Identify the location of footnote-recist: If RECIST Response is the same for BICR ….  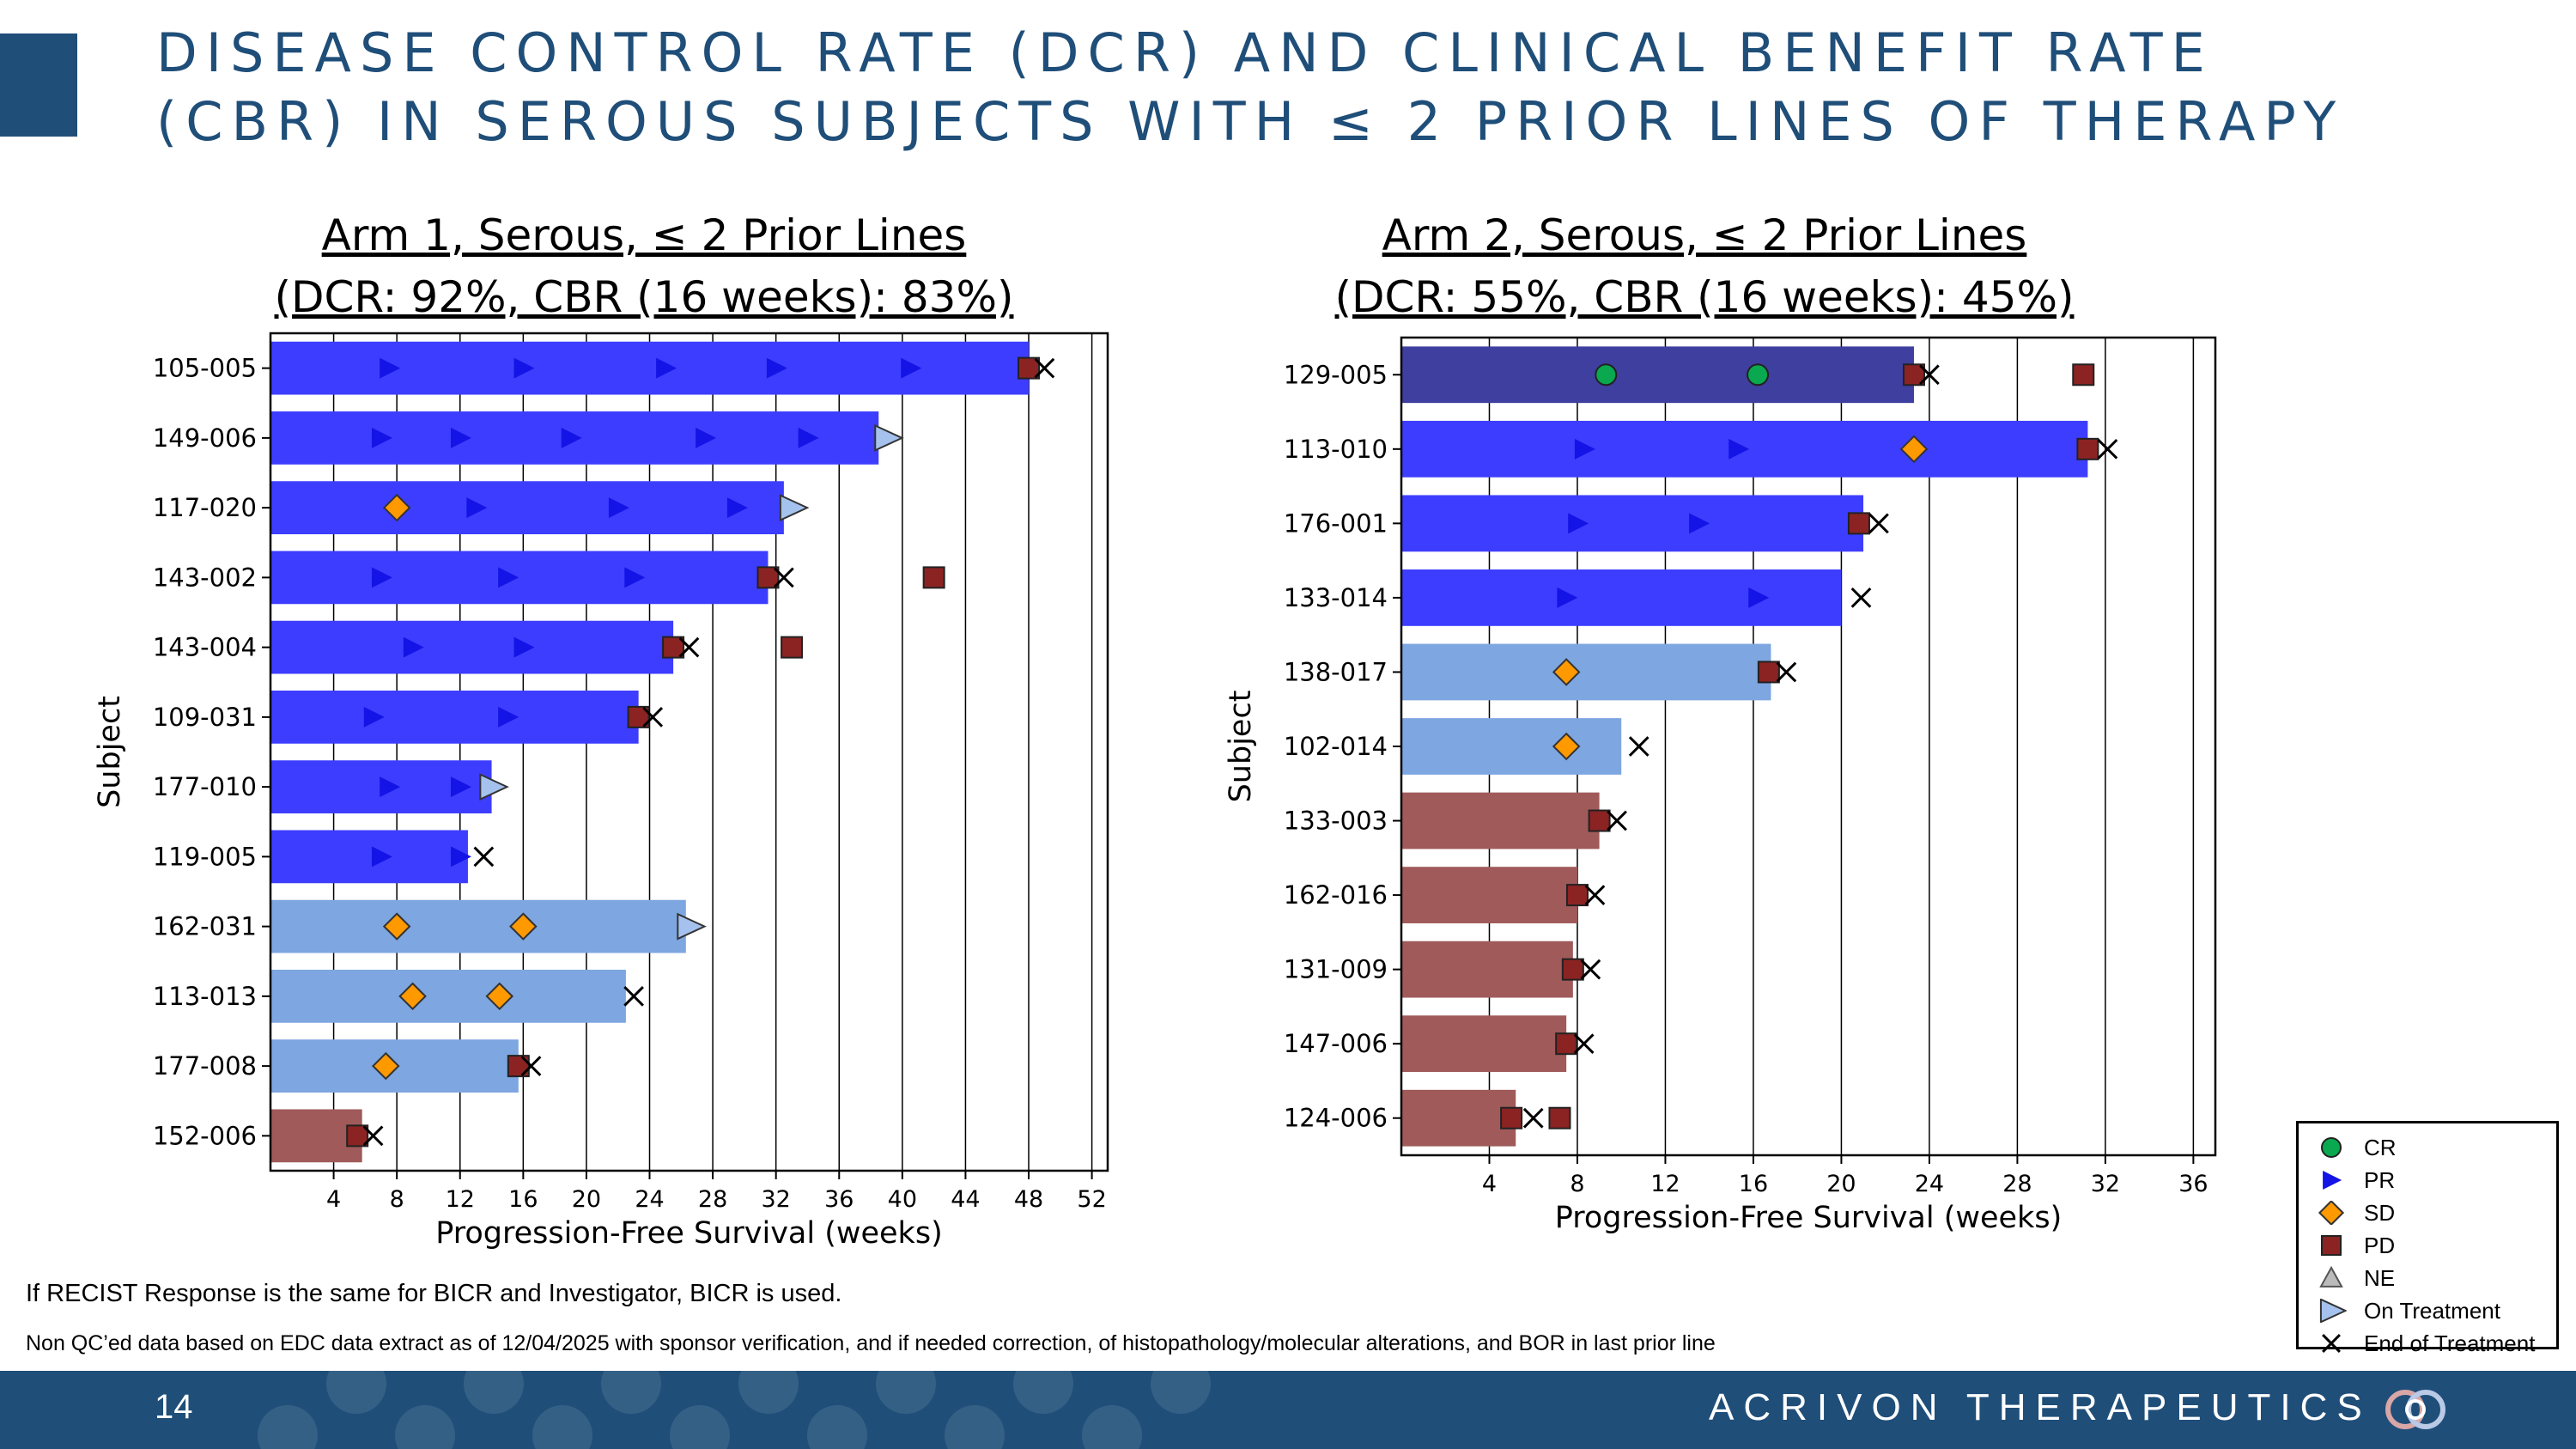
(434, 1293).